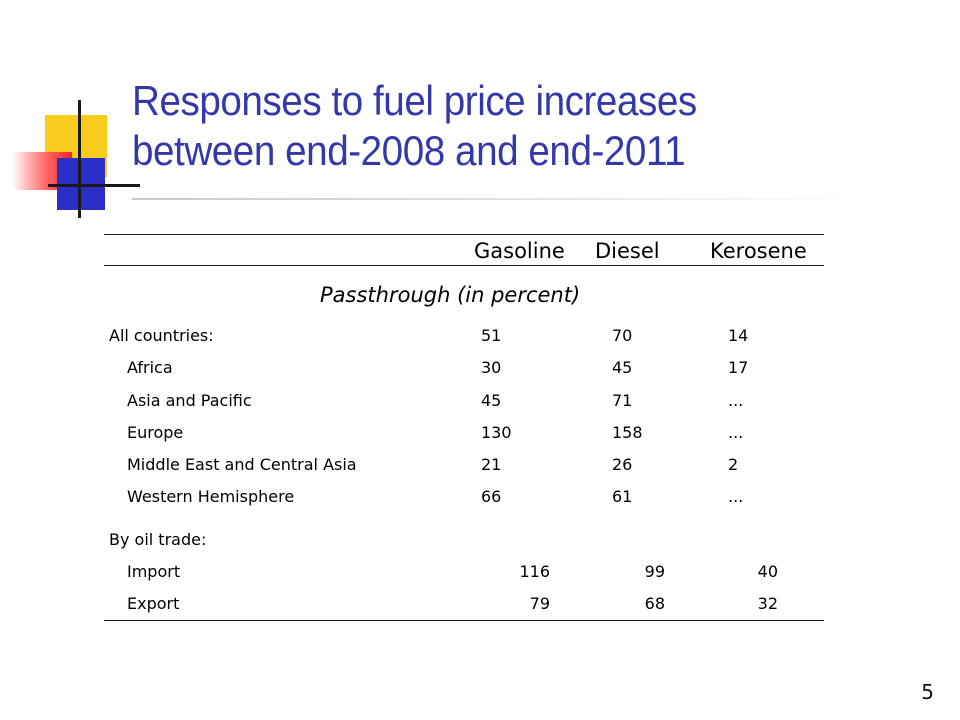  I want to click on page-number: 5, so click(927, 692).